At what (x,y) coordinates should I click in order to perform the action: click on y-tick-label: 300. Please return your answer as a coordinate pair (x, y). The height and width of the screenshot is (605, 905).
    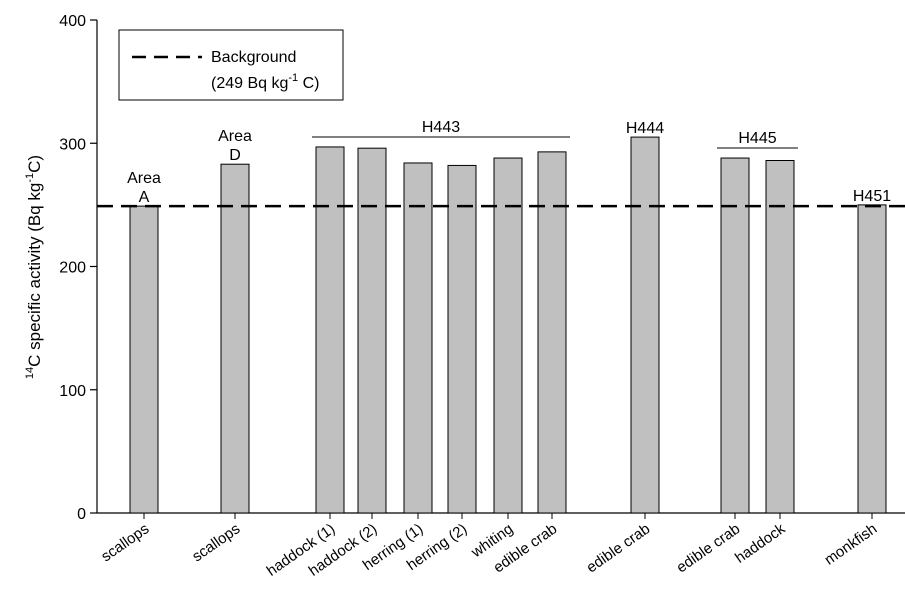
    Looking at the image, I should click on (72, 144).